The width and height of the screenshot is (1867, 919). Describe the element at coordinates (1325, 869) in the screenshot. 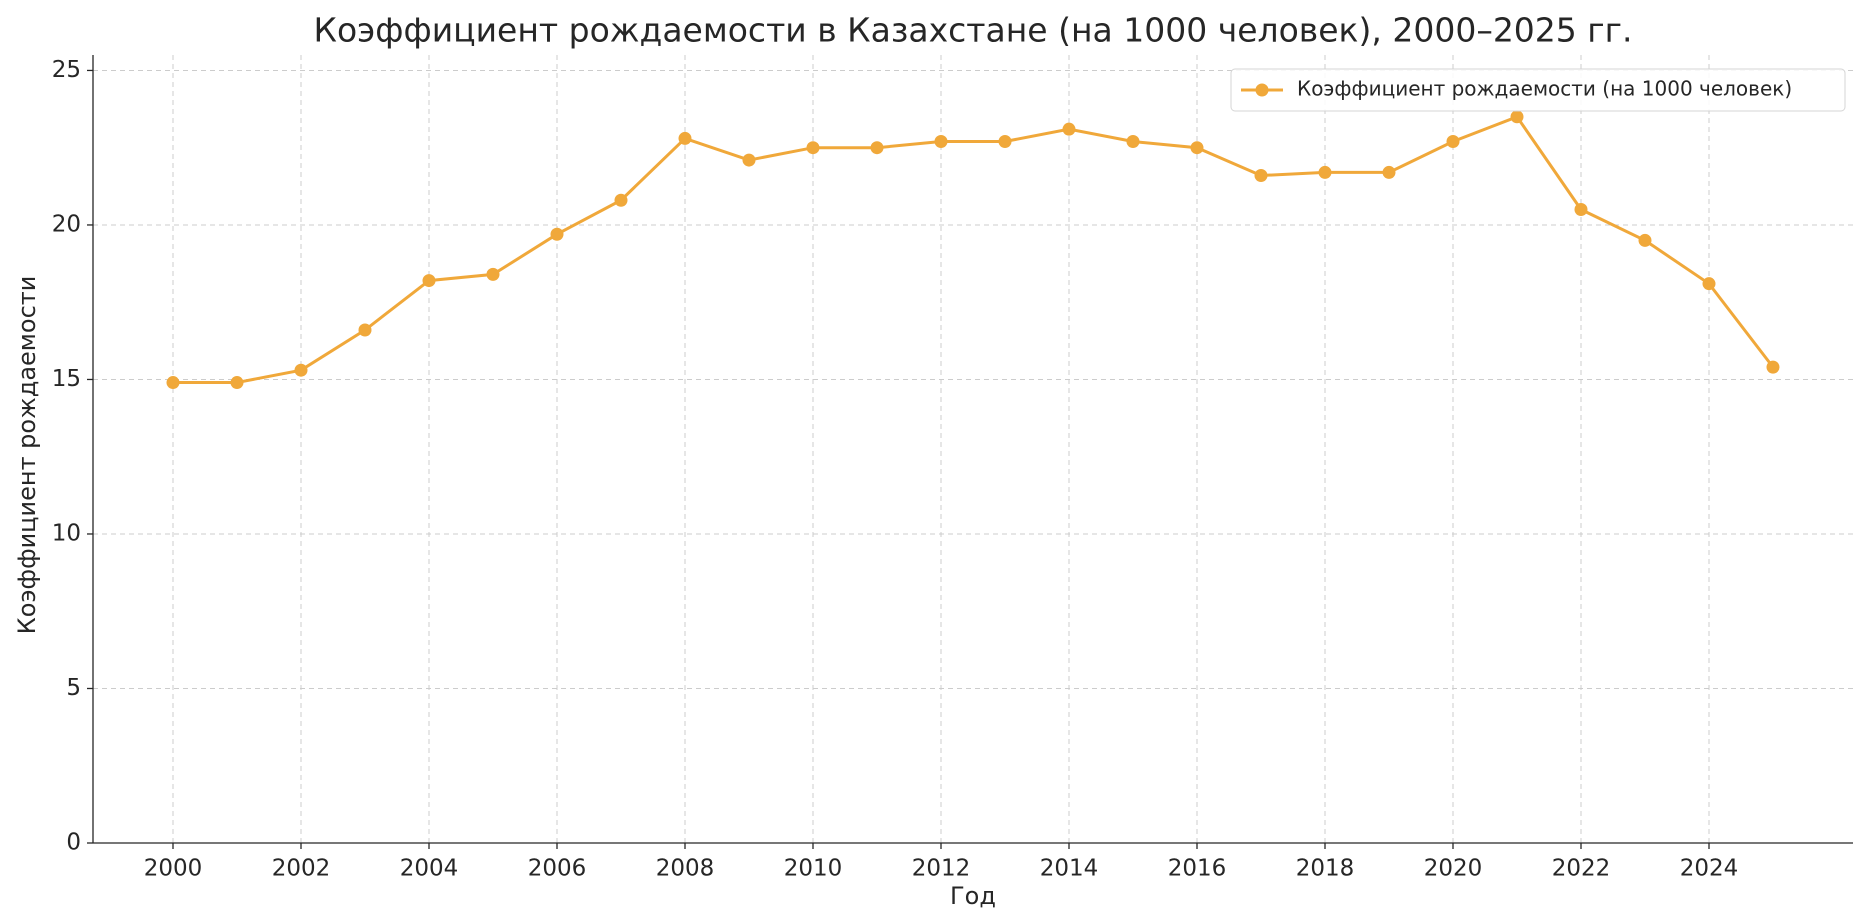

I see `x-tick-label: 2018` at that location.